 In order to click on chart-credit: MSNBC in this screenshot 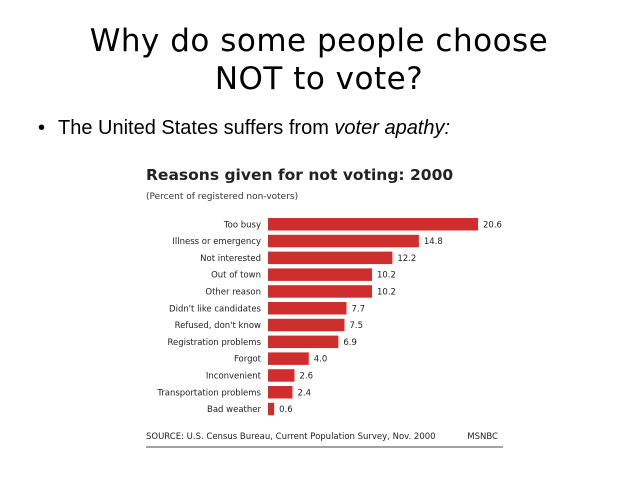, I will do `click(482, 437)`.